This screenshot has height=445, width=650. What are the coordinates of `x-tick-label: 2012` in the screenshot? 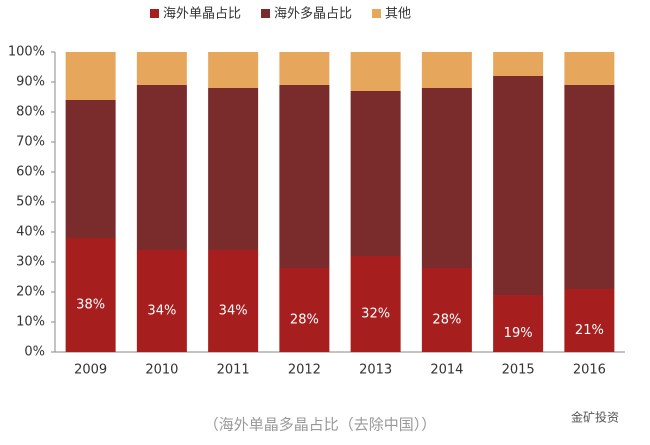 It's located at (304, 370).